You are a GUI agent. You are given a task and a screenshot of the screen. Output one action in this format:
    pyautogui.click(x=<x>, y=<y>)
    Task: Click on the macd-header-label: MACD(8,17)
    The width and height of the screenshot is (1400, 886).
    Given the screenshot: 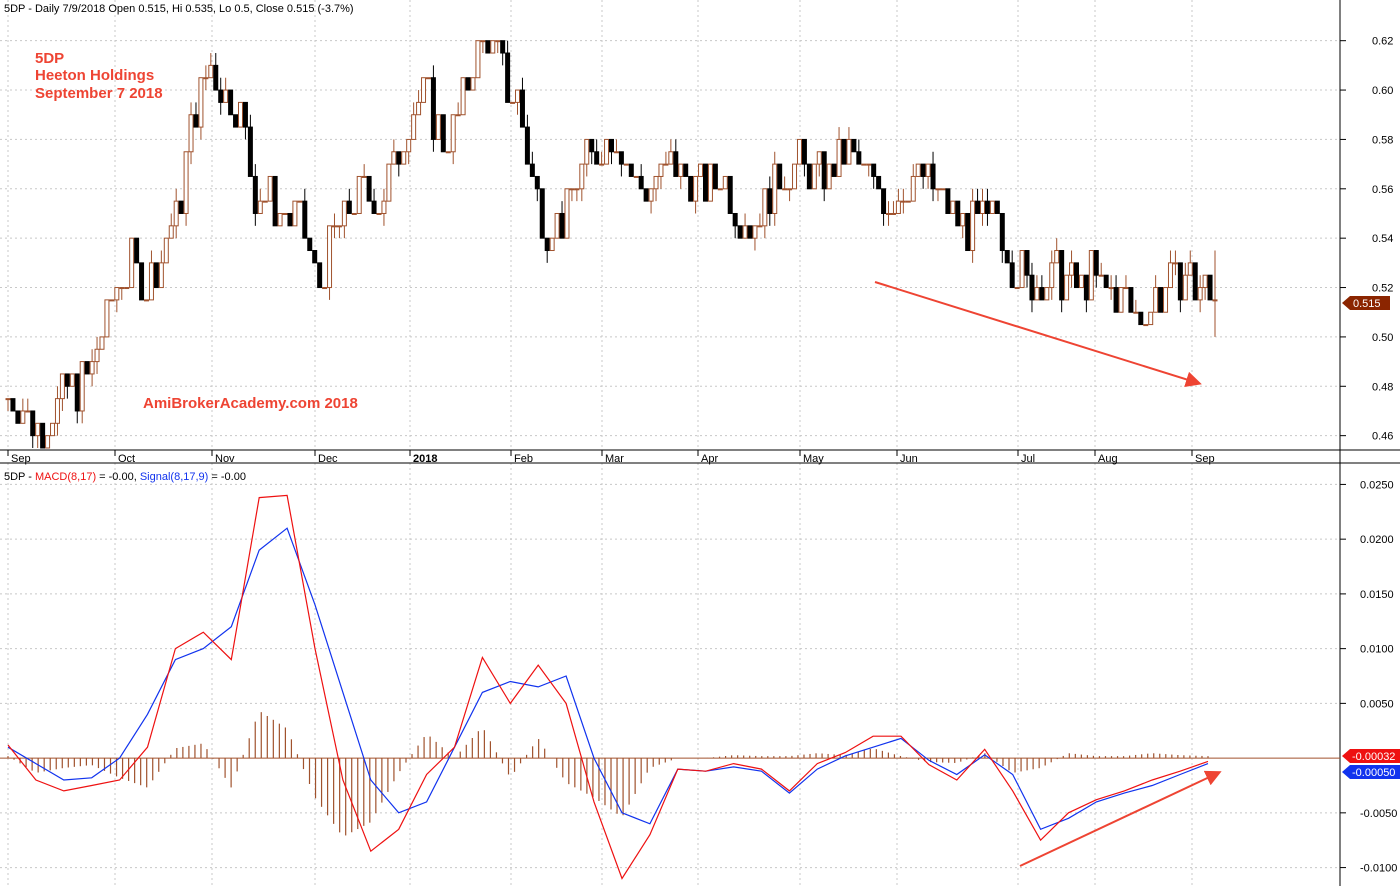 What is the action you would take?
    pyautogui.click(x=65, y=477)
    